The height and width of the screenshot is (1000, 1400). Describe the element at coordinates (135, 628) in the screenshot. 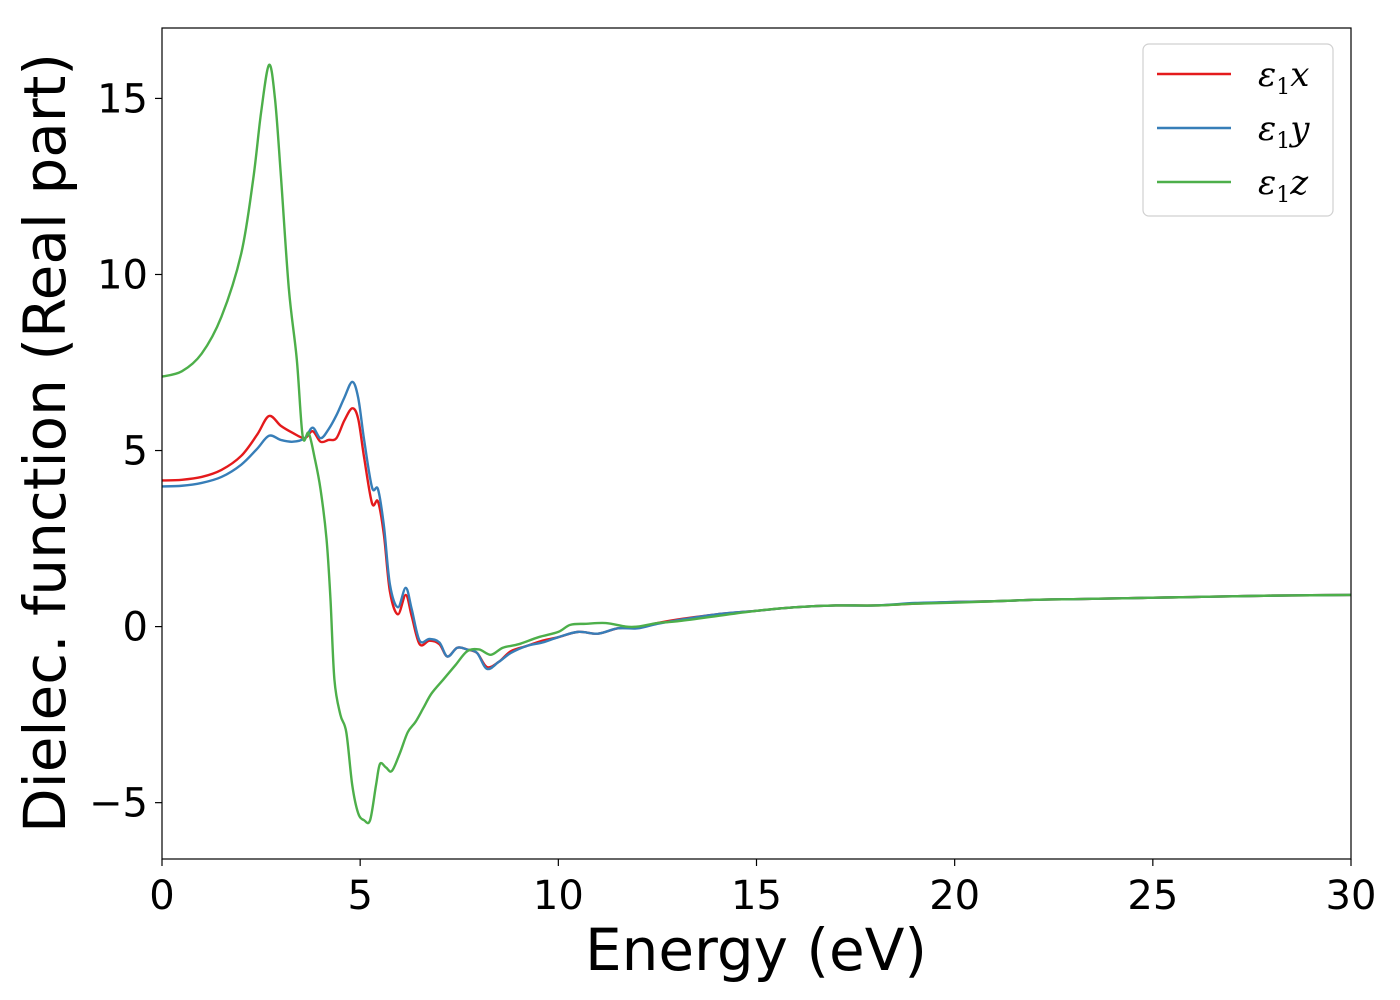

I see `y-tick-label: 0` at that location.